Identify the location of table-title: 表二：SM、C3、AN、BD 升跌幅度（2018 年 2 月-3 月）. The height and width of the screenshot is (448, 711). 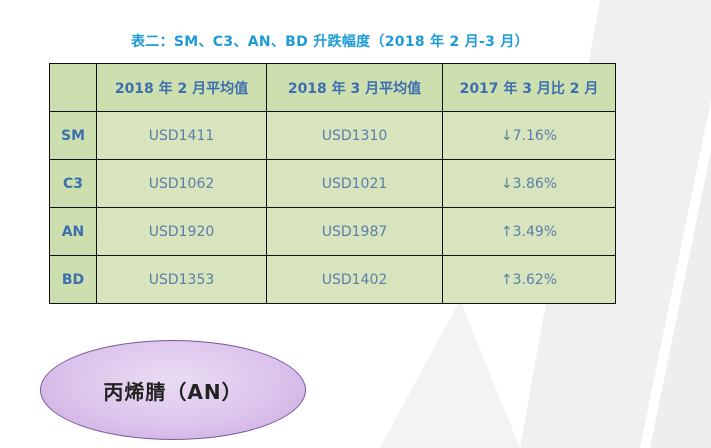
(329, 42).